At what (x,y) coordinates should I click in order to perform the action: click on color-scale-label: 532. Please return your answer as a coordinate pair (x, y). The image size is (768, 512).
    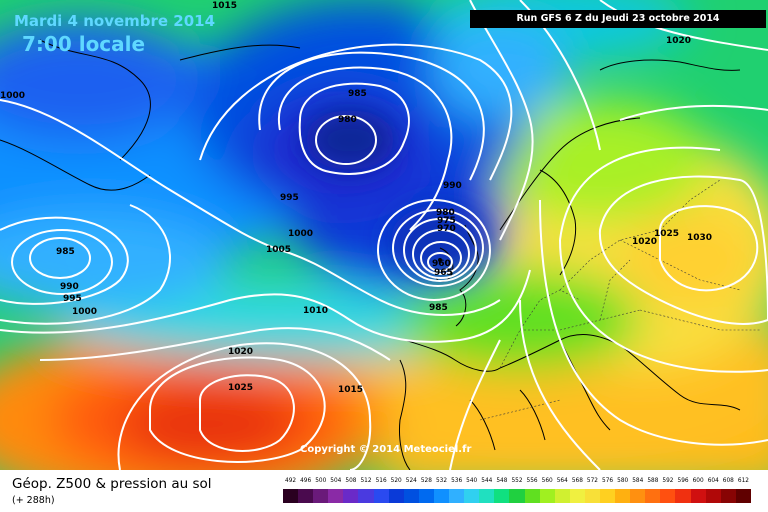
    Looking at the image, I should click on (441, 481).